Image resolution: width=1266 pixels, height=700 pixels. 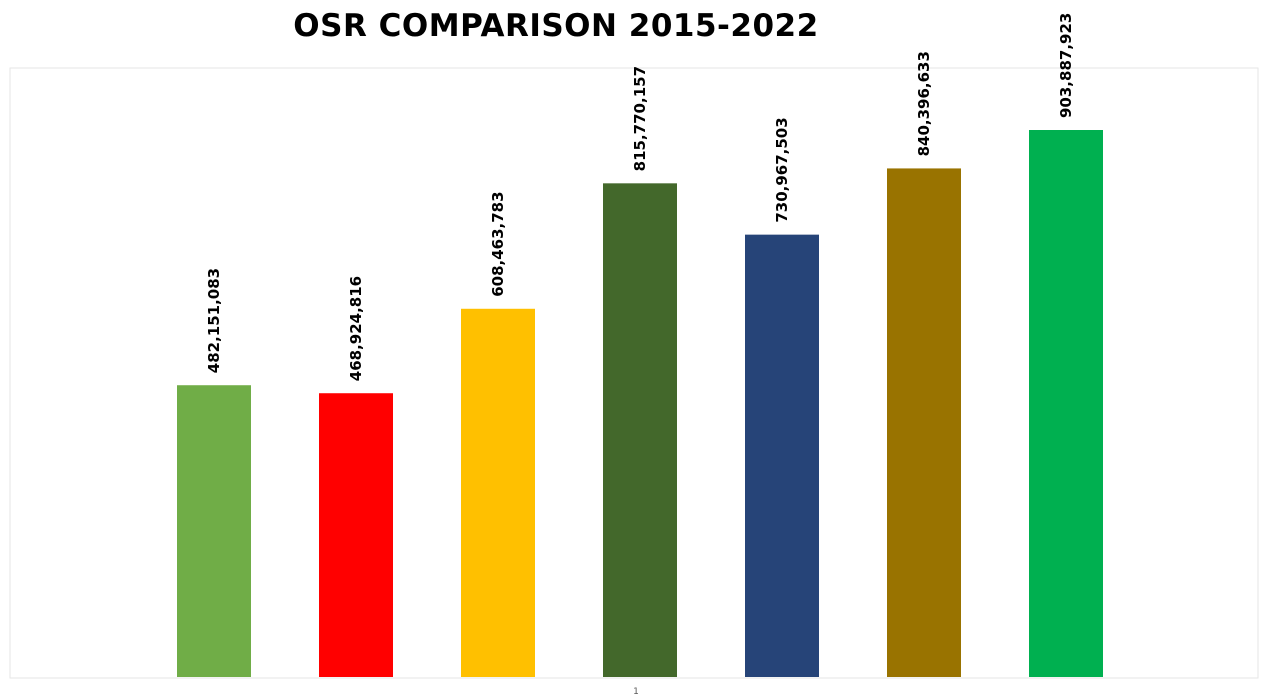 I want to click on data-label-2: 468,924,816, so click(x=356, y=328).